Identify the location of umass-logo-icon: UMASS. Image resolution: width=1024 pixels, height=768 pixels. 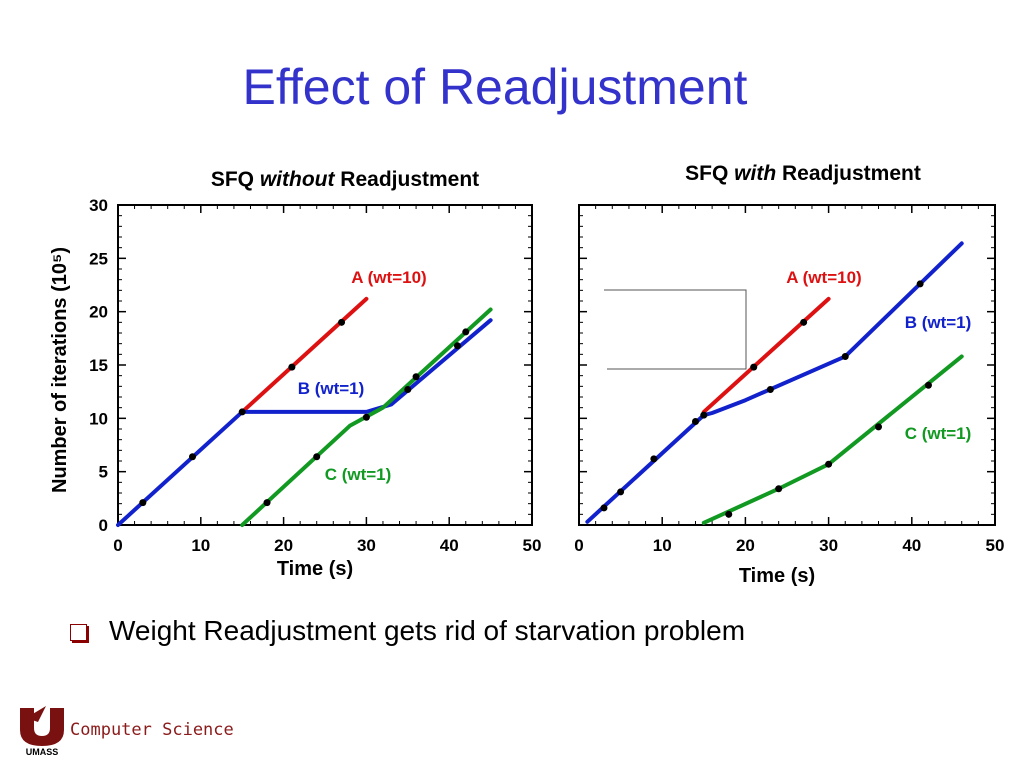
(42, 731).